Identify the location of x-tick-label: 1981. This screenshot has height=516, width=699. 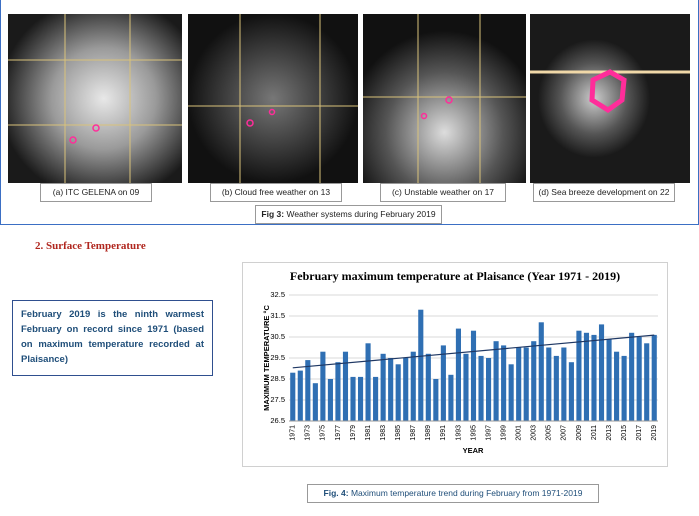
(368, 433).